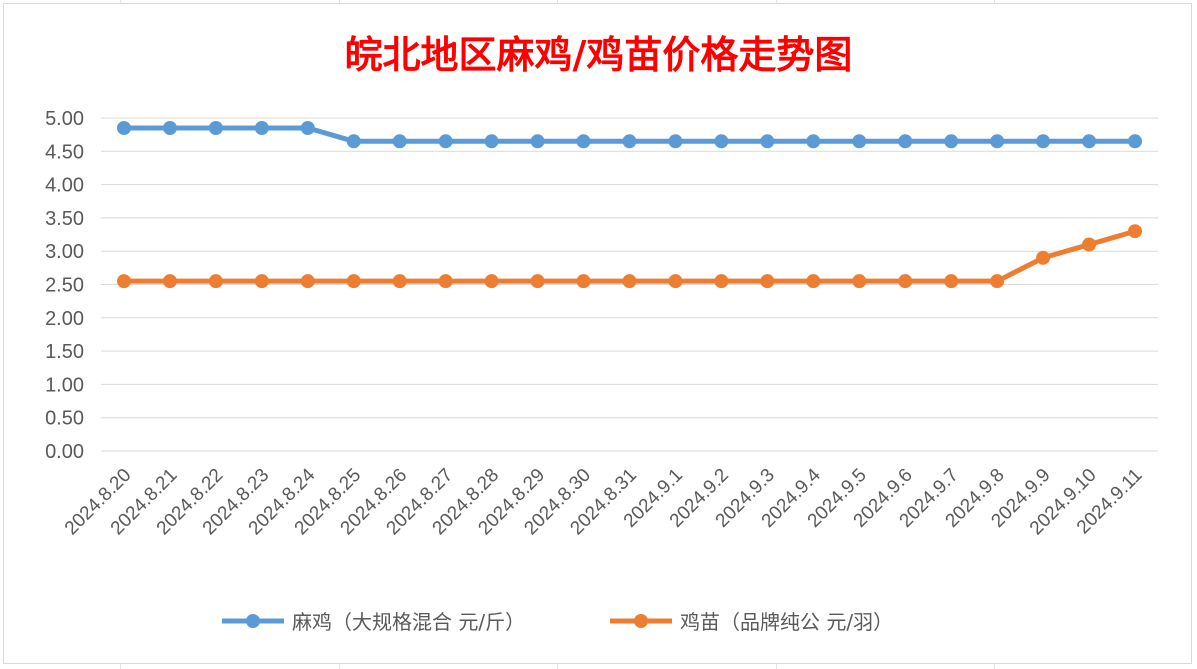 This screenshot has height=669, width=1197. What do you see at coordinates (64, 385) in the screenshot?
I see `y-tick-label: 1.00` at bounding box center [64, 385].